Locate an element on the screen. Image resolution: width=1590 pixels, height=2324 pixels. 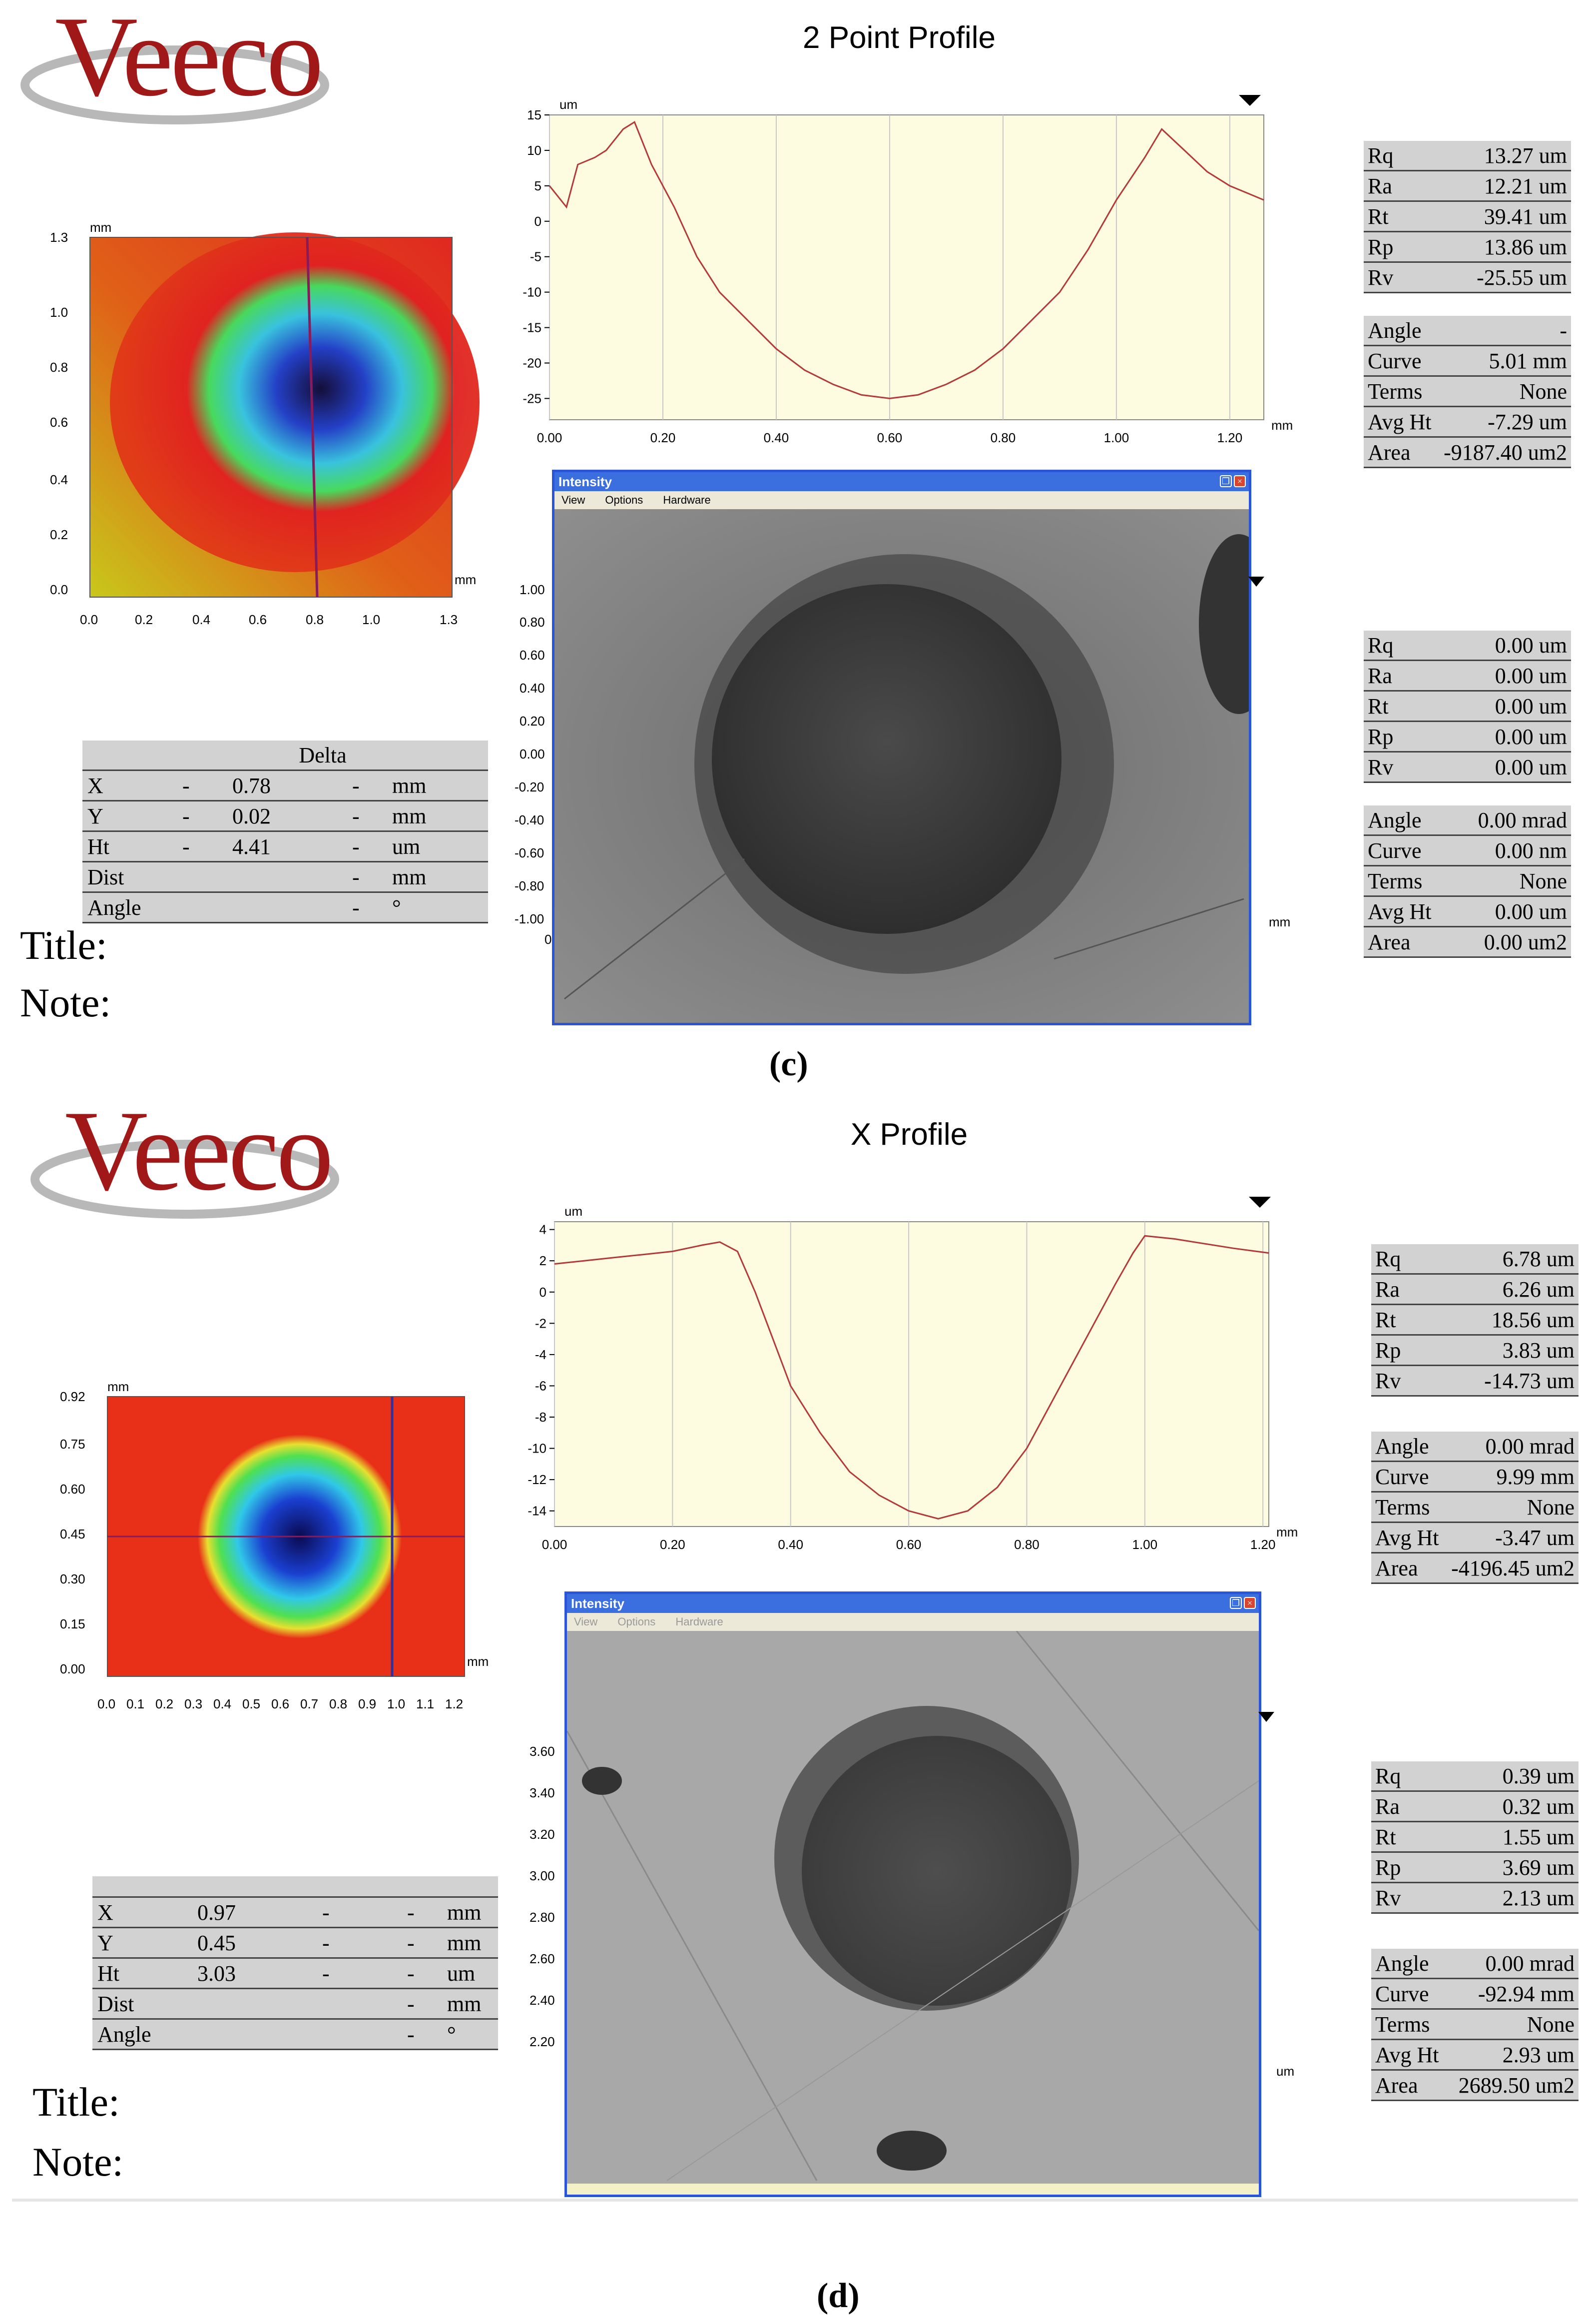
stat-value: None is located at coordinates (1504, 391).